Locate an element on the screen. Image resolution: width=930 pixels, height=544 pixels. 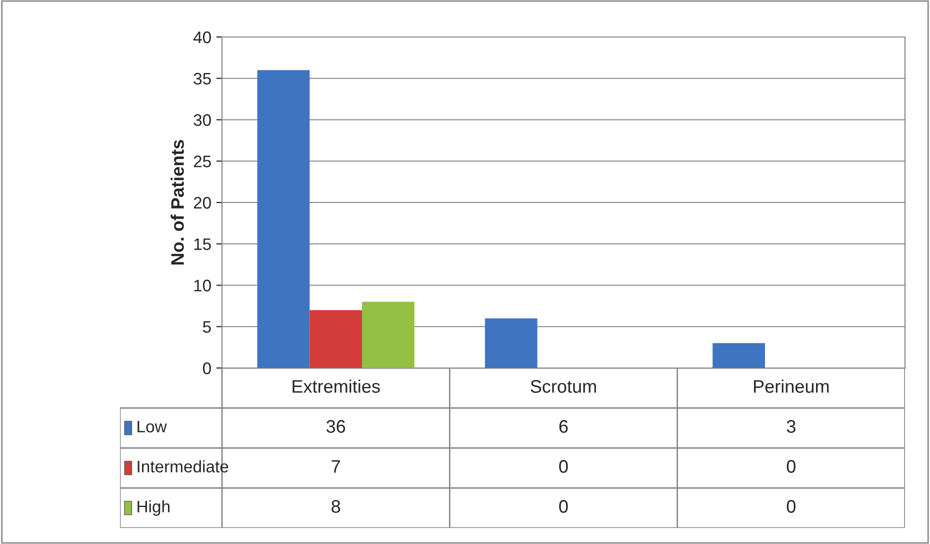
x-tick-label: Extremities is located at coordinates (336, 386).